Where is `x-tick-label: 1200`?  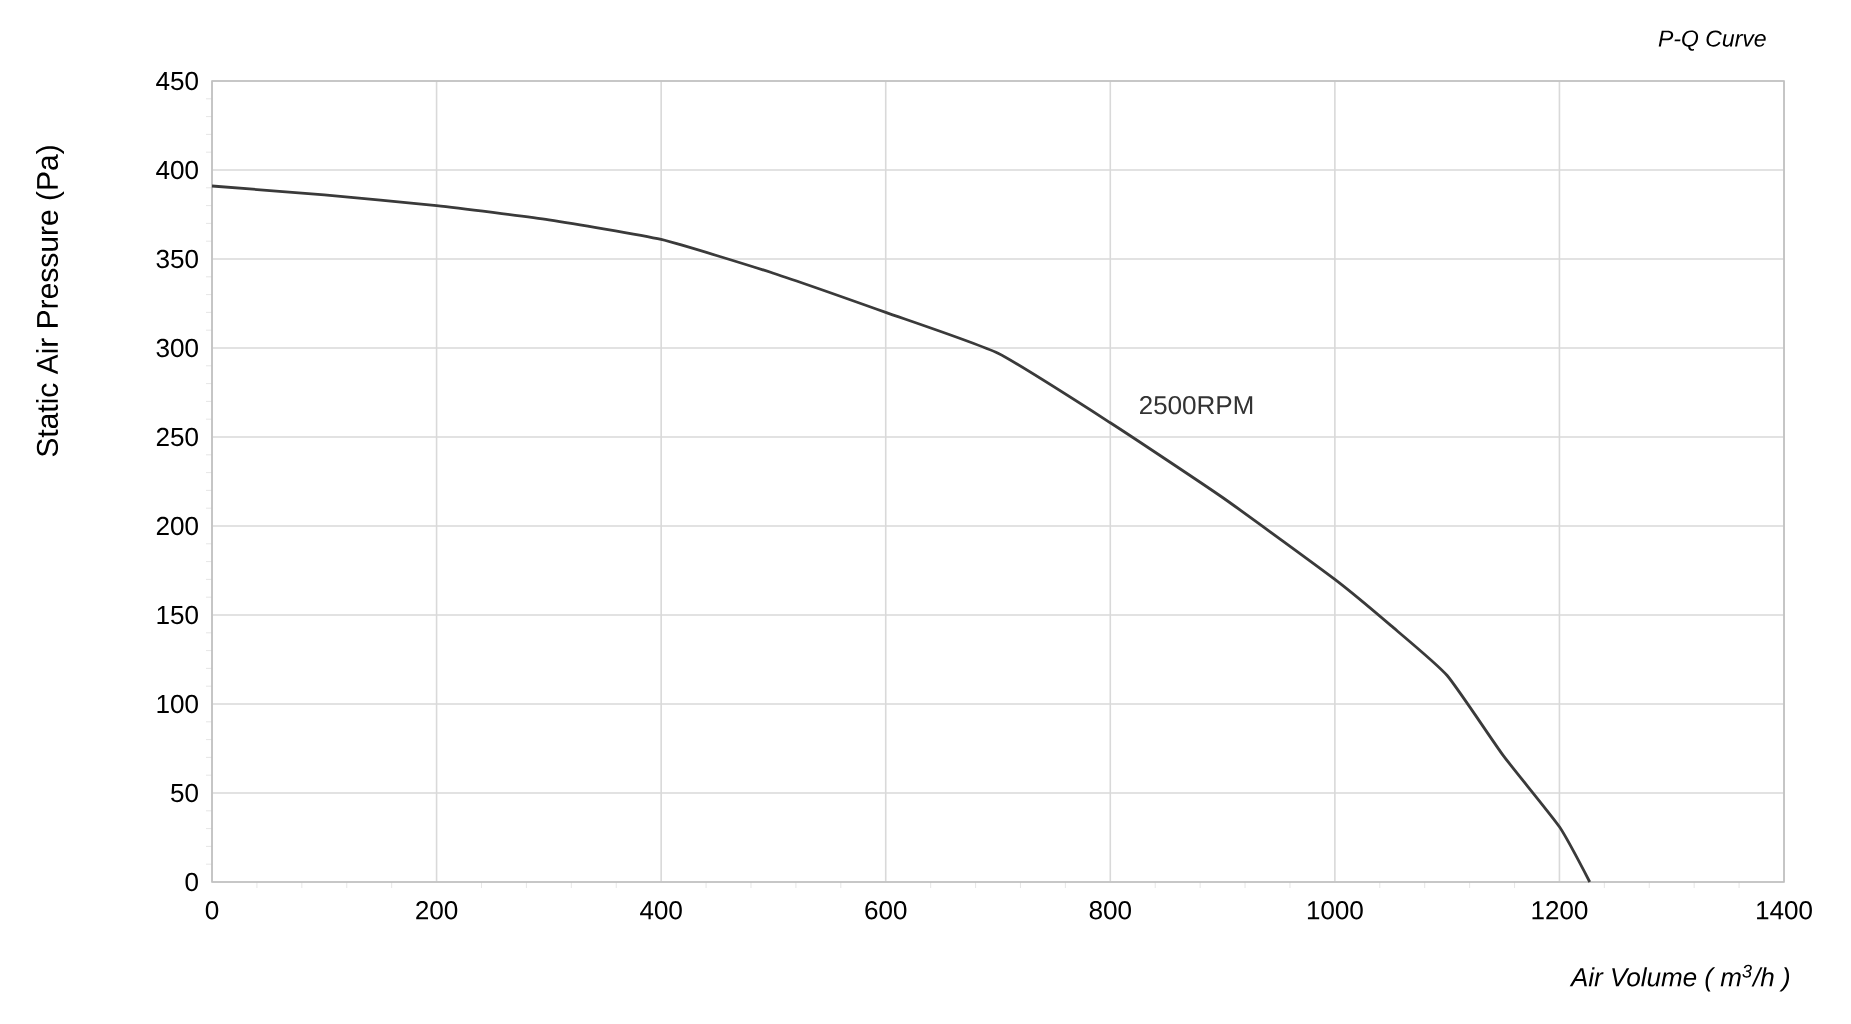
x-tick-label: 1200 is located at coordinates (1560, 910).